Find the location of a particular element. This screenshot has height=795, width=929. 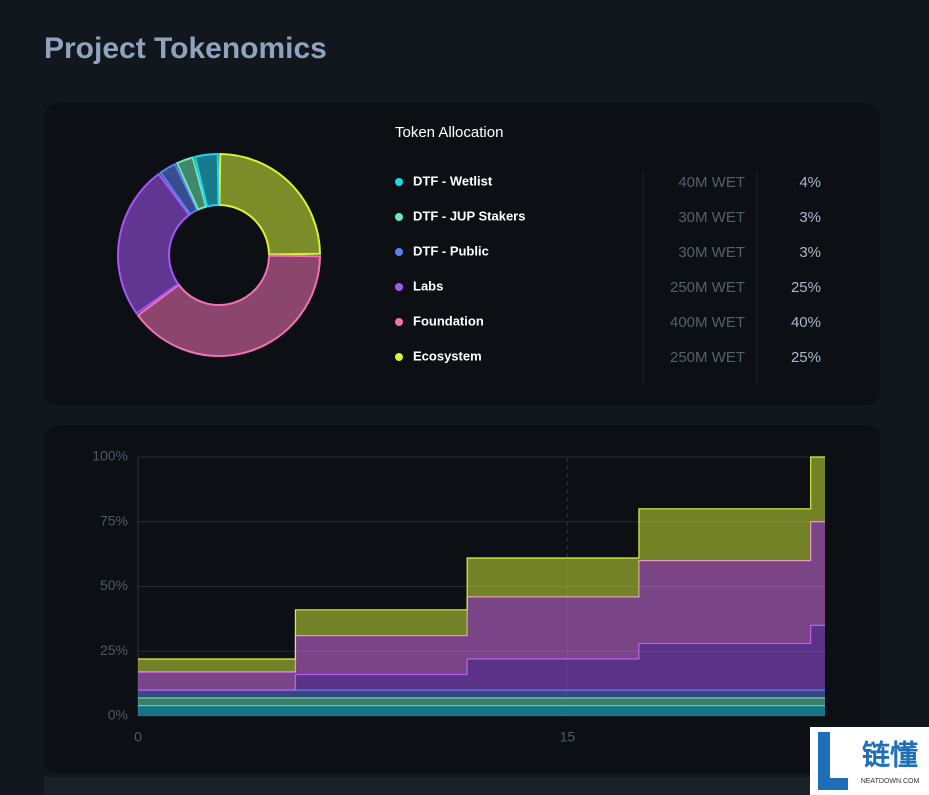

y-tick-label: 75% is located at coordinates (114, 520).